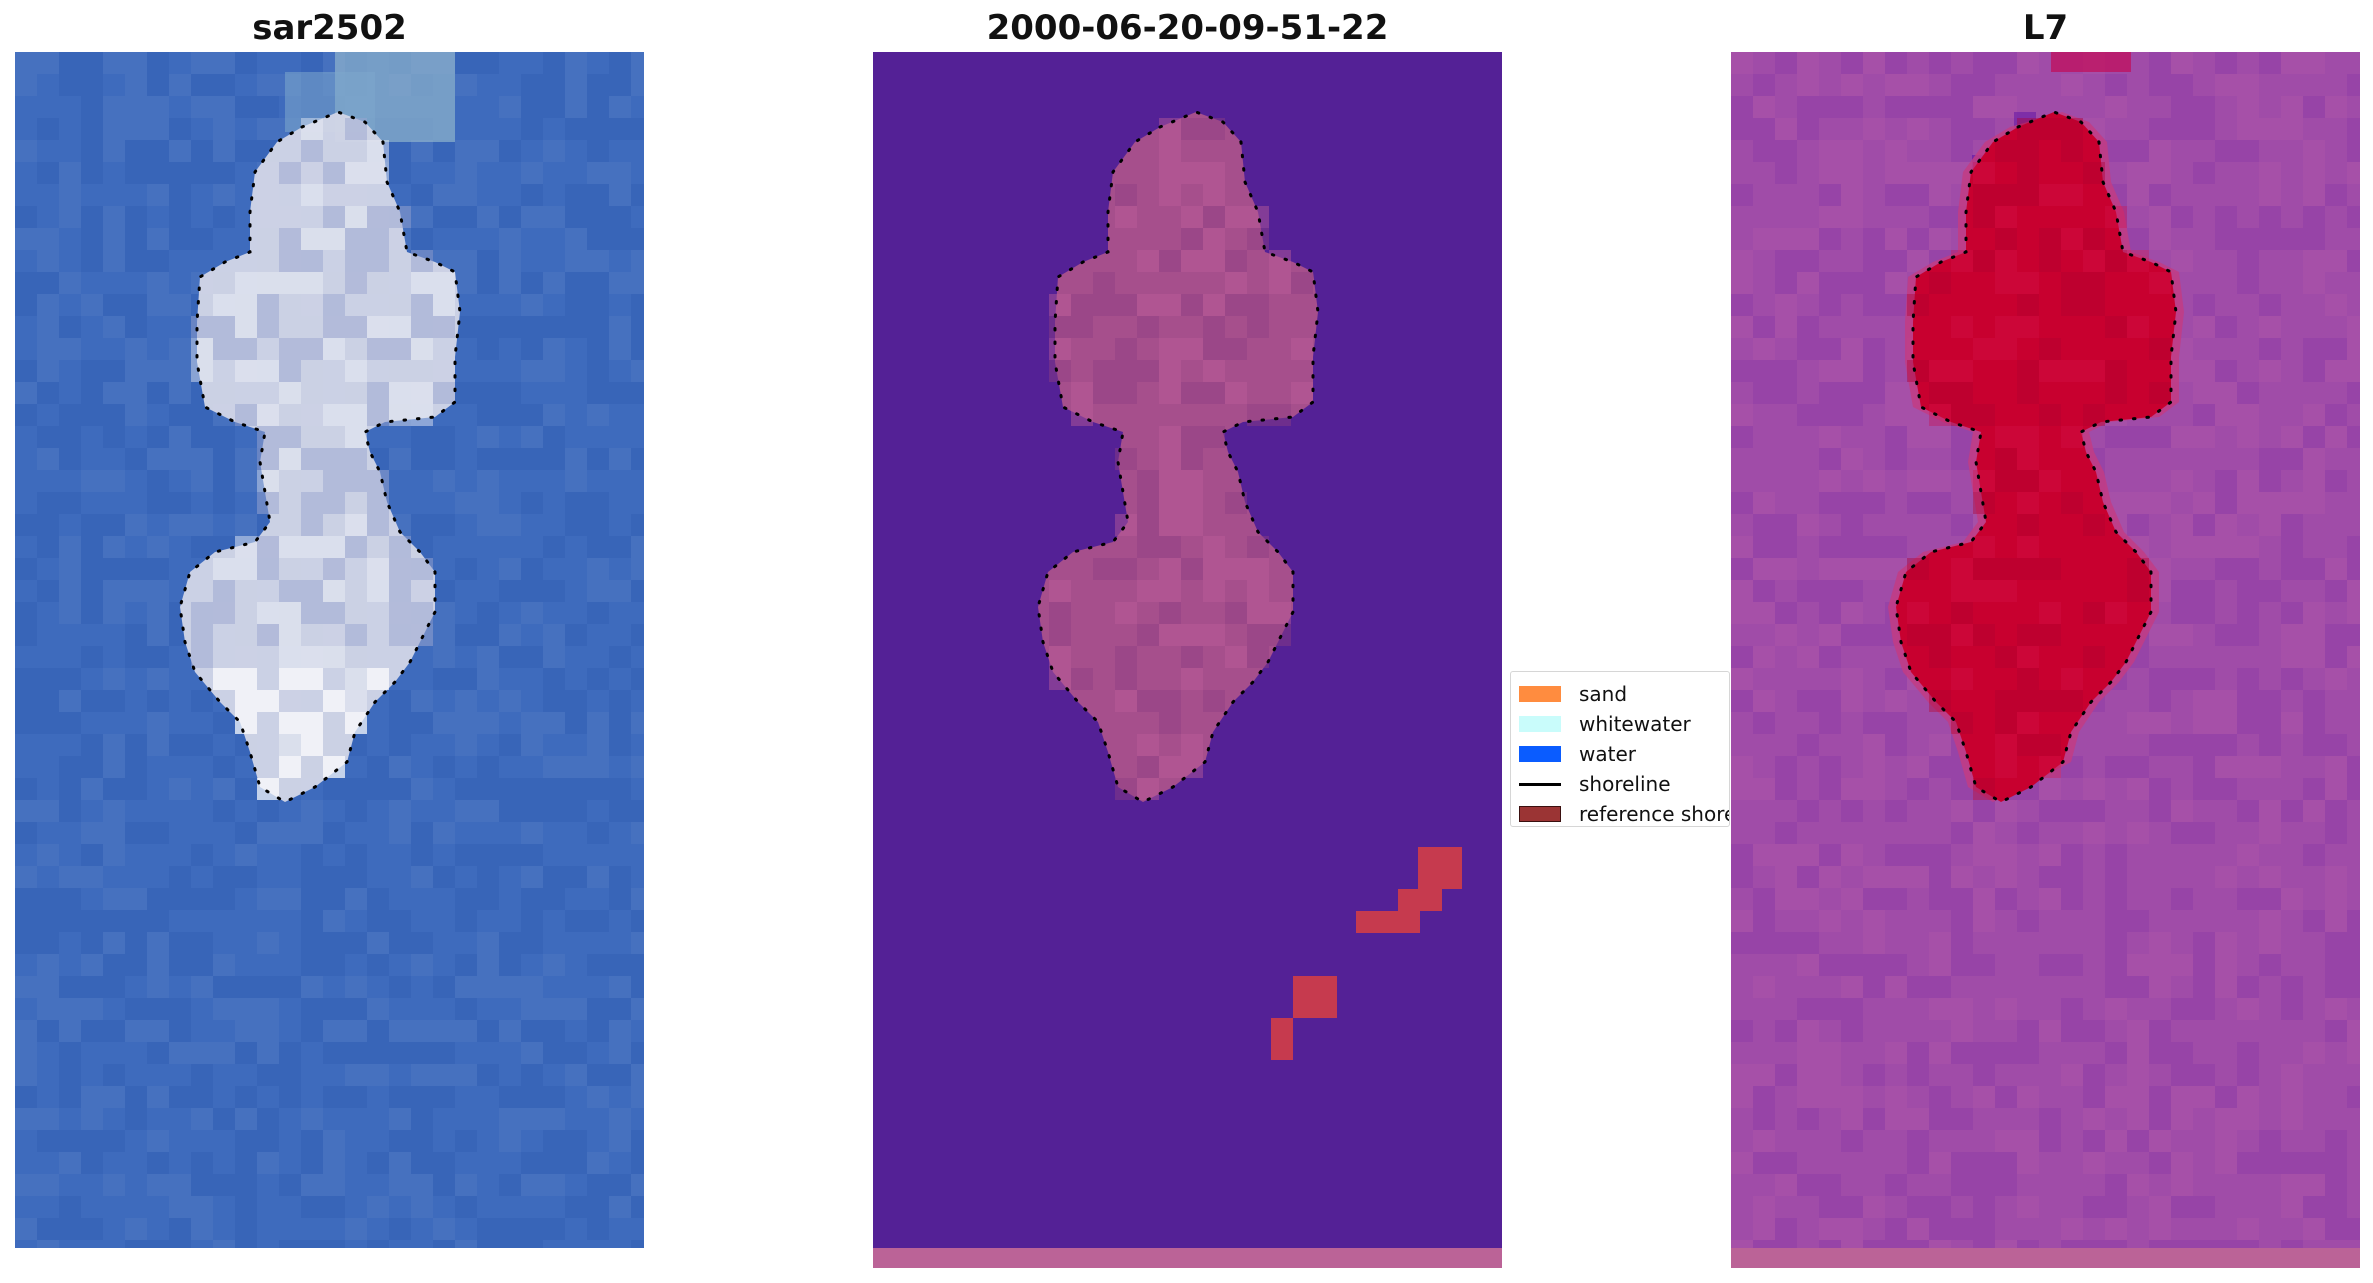 Image resolution: width=2373 pixels, height=1283 pixels. Describe the element at coordinates (1573, 694) in the screenshot. I see `legend-item-sand: sand` at that location.